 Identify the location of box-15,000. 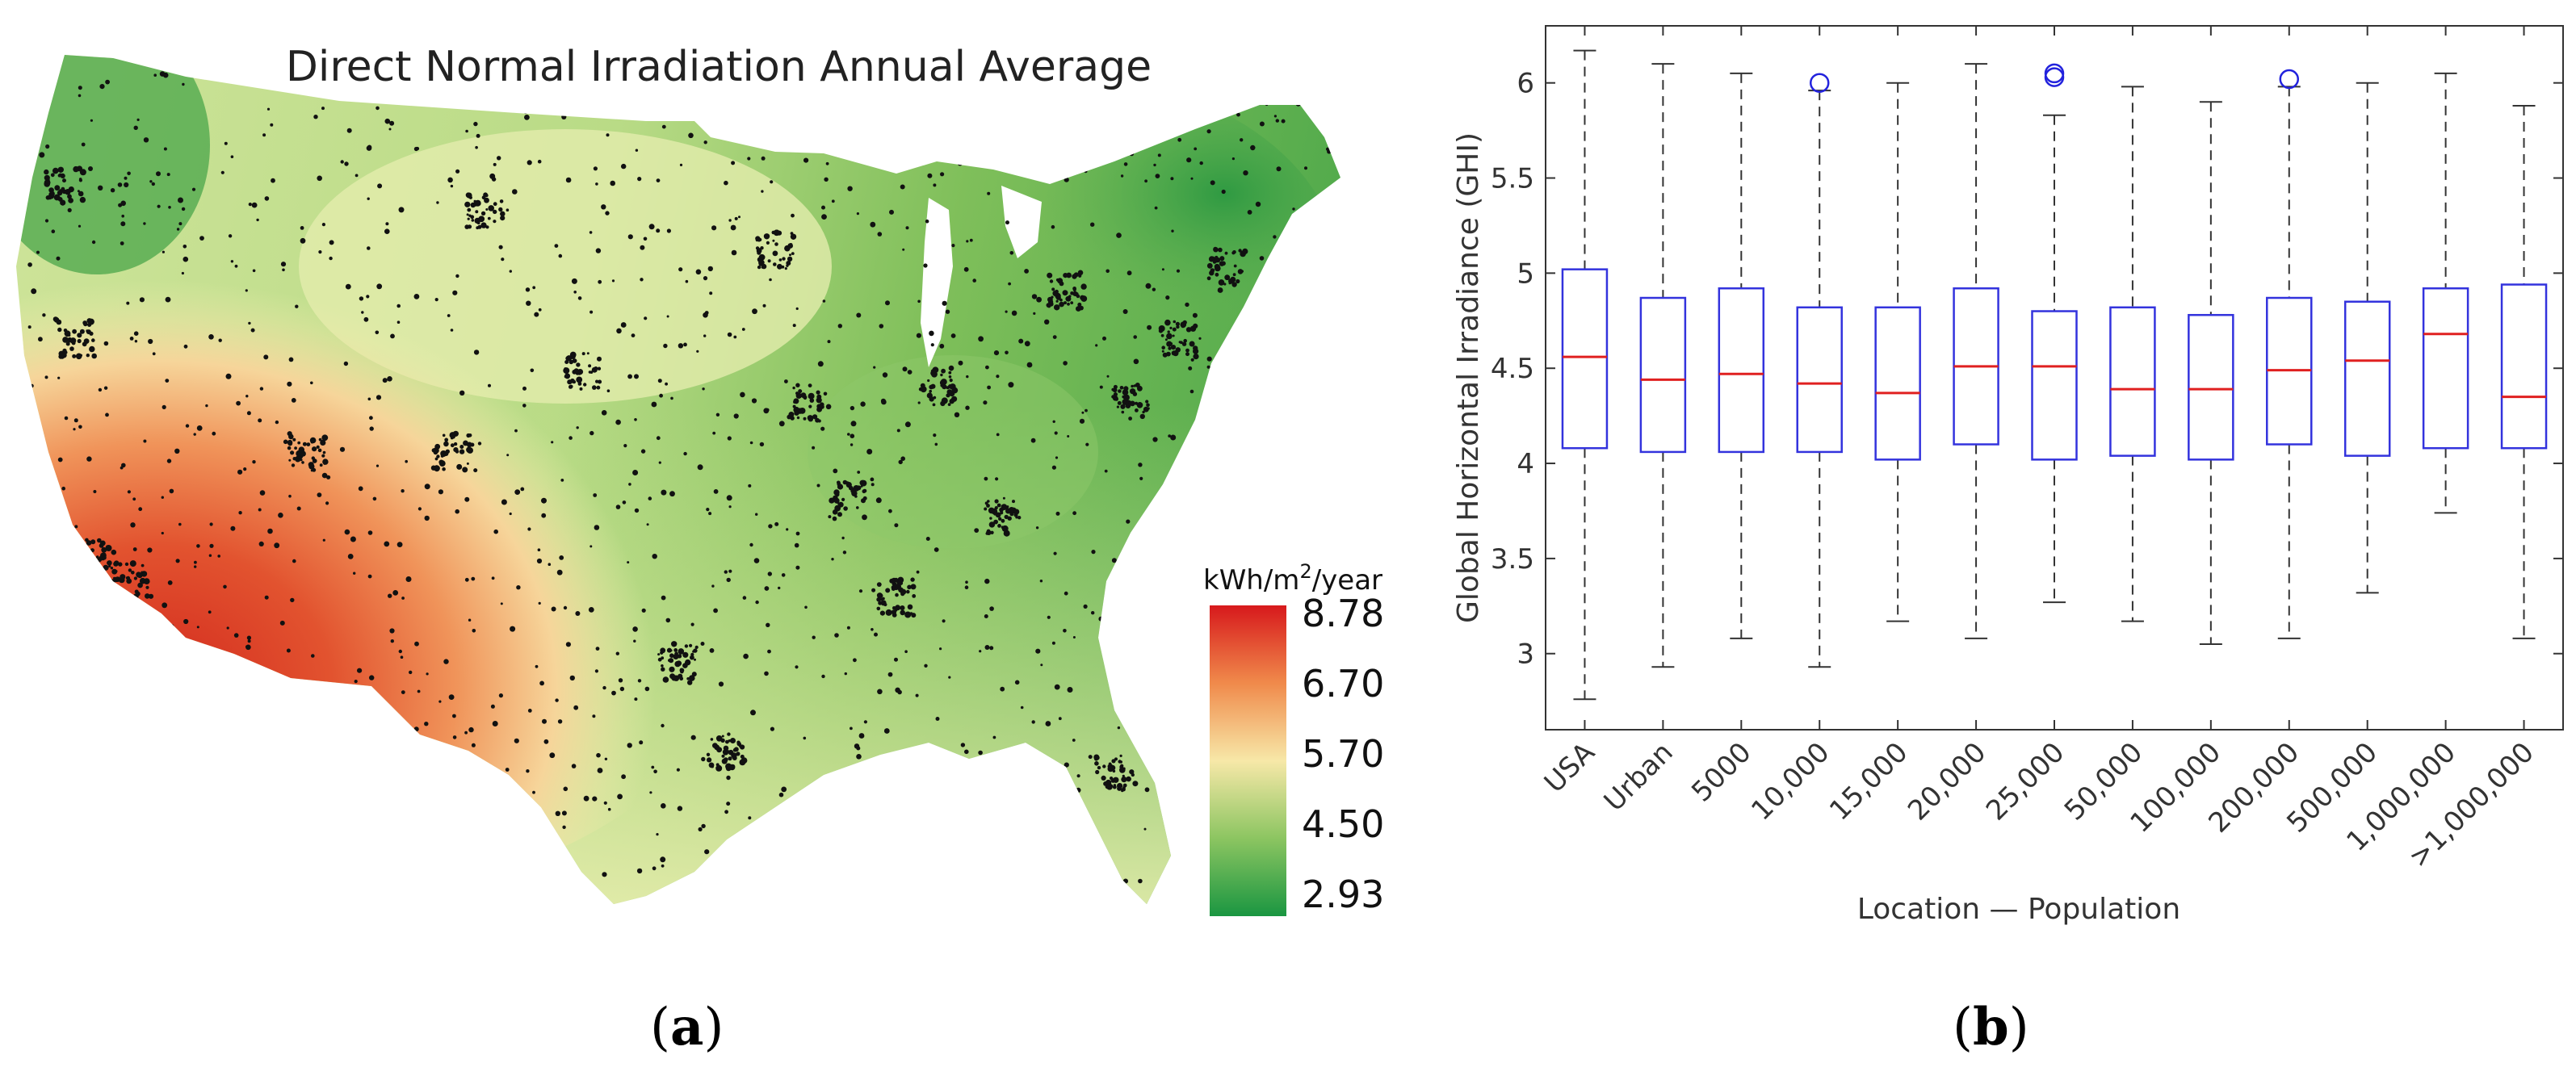
(1898, 352).